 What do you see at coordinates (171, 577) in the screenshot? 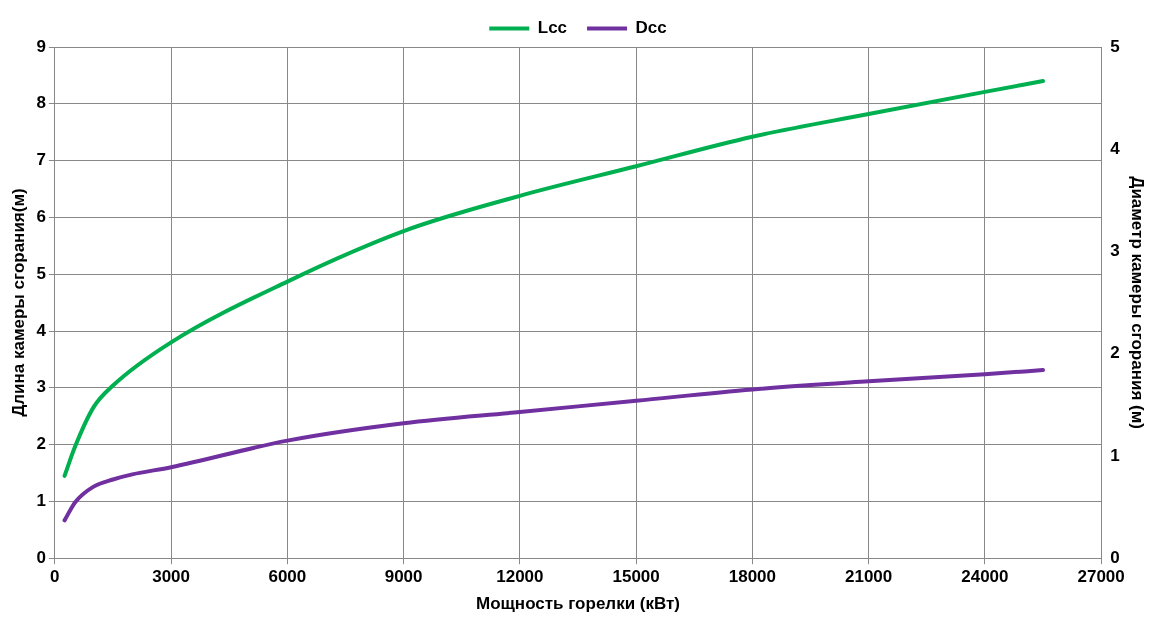
I see `x-tick-label: 3000` at bounding box center [171, 577].